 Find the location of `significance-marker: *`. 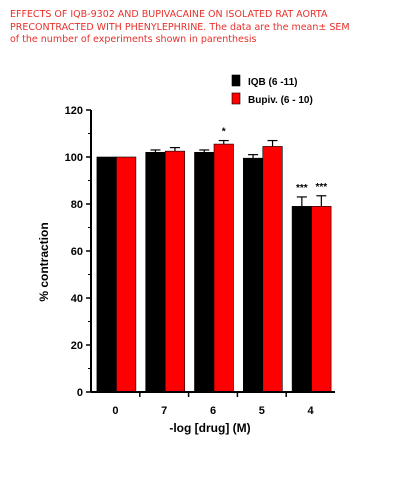

significance-marker: * is located at coordinates (224, 132).